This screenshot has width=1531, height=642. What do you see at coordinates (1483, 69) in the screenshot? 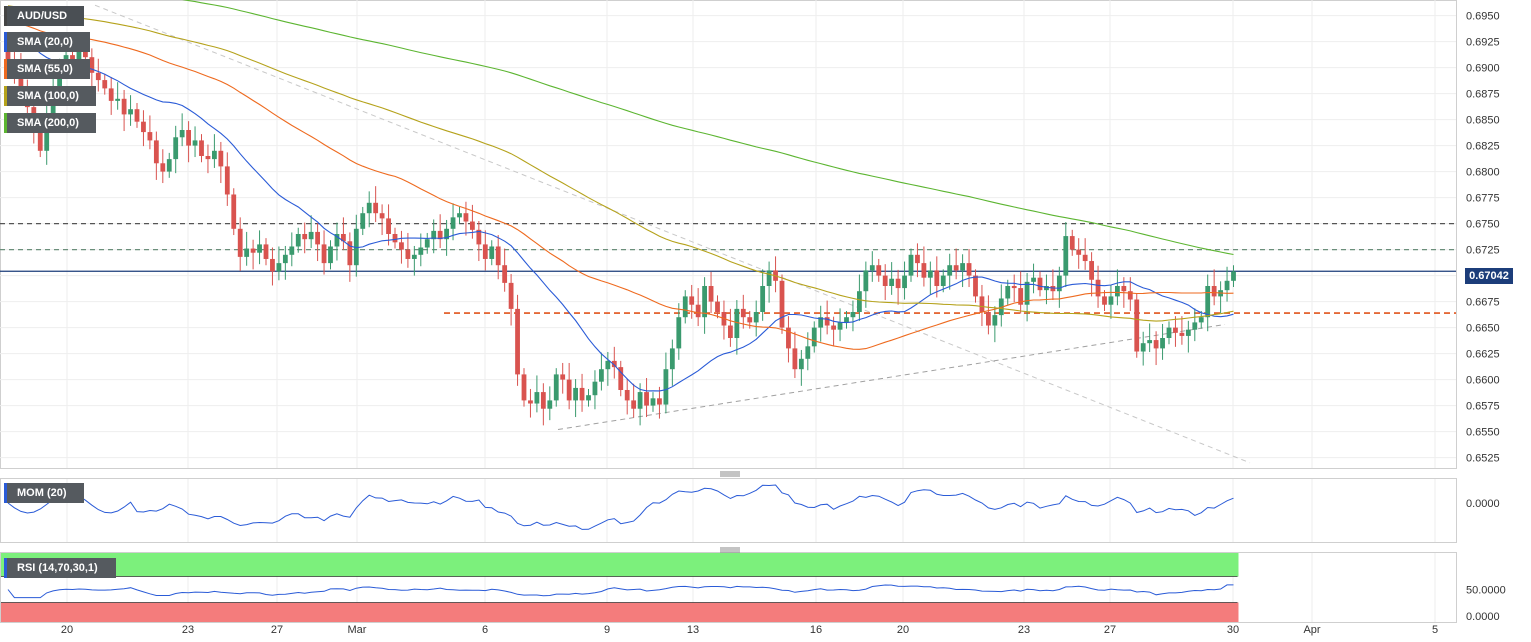
I see `y-tick-label: 0.6900` at bounding box center [1483, 69].